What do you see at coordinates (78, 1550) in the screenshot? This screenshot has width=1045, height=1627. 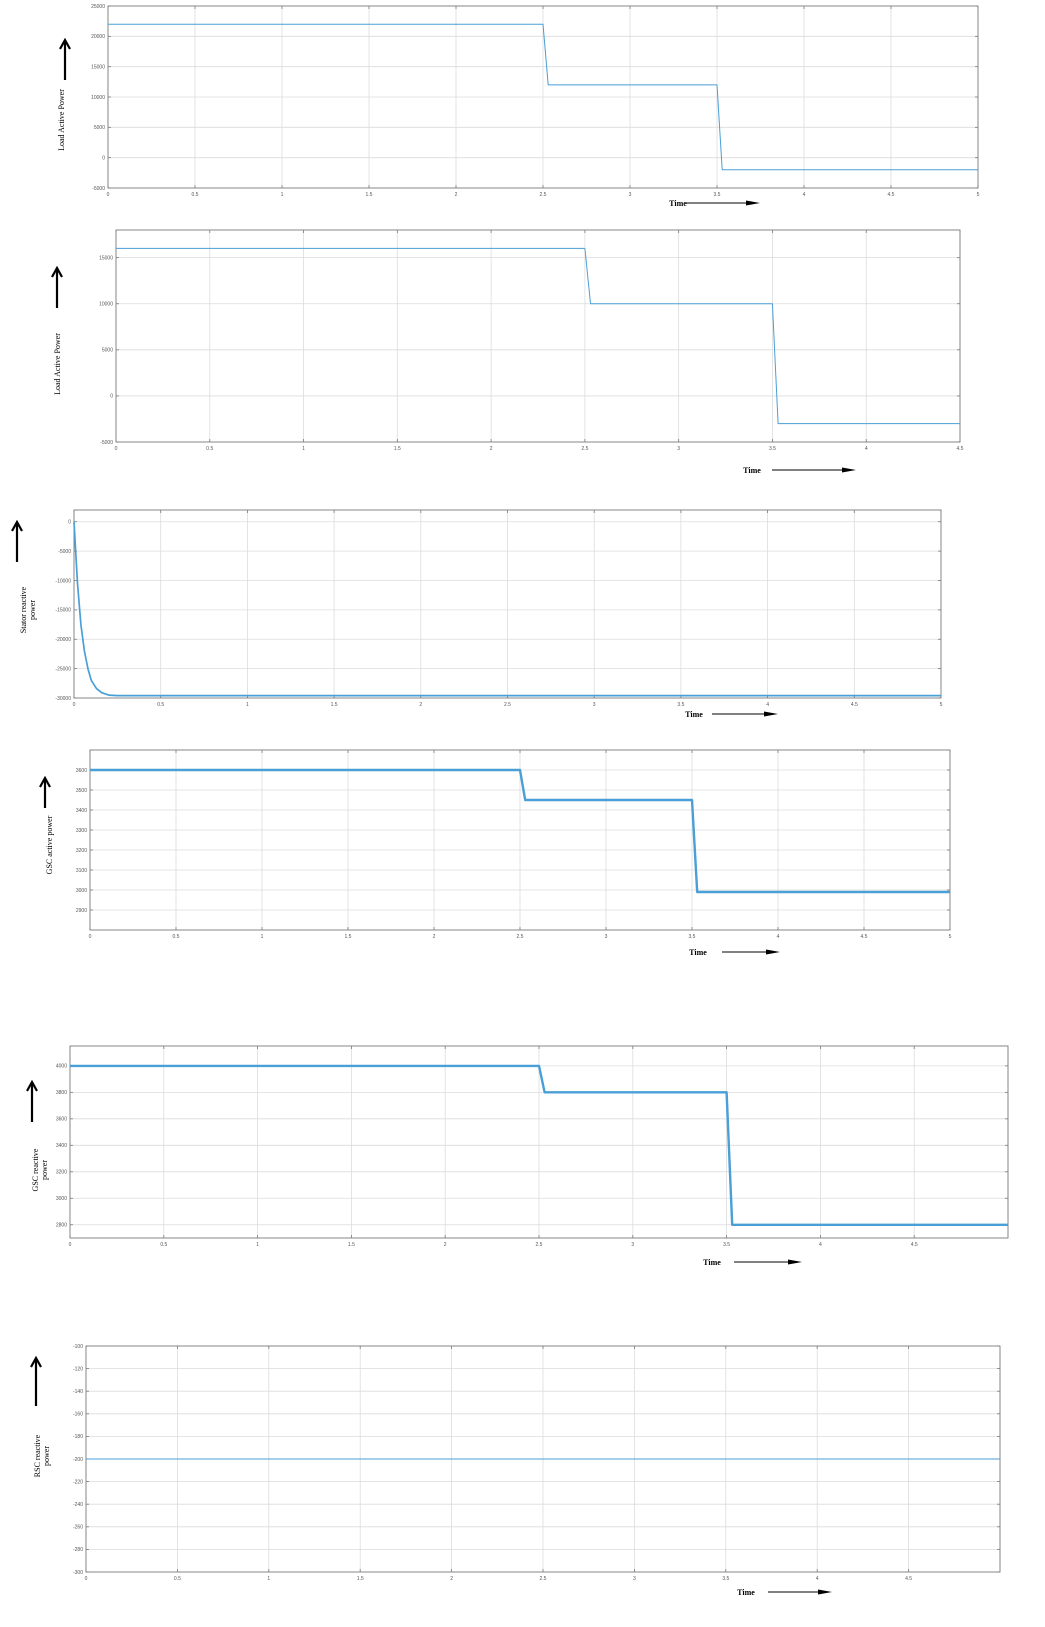 I see `y-tick-label: -280` at bounding box center [78, 1550].